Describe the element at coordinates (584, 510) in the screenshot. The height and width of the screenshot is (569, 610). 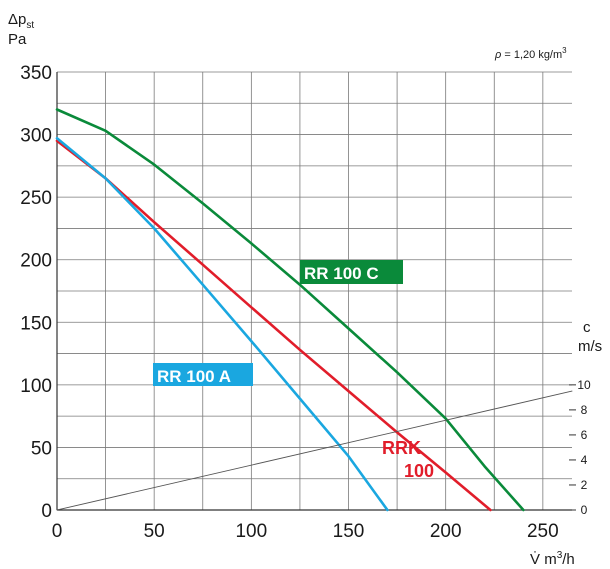
I see `right-tick-label: 0` at that location.